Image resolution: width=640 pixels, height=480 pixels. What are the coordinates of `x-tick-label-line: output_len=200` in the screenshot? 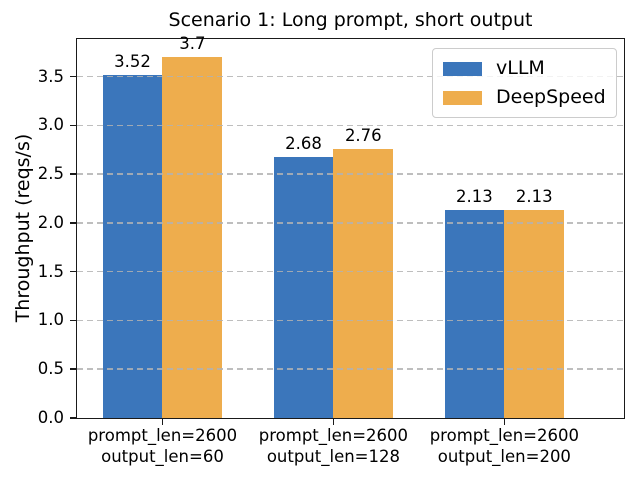 It's located at (504, 456).